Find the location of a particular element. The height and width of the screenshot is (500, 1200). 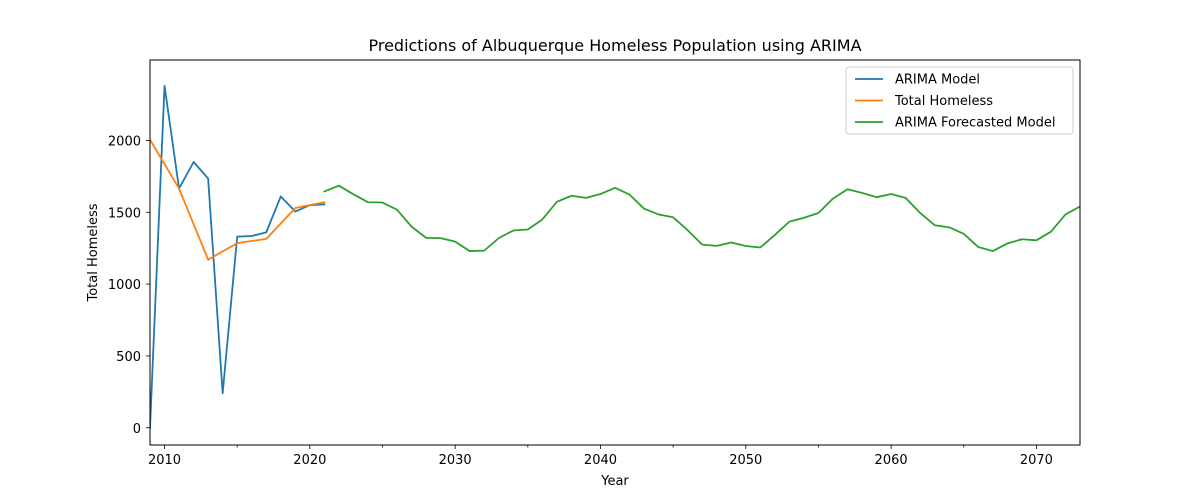

legend-label: ARIMA Model is located at coordinates (937, 80).